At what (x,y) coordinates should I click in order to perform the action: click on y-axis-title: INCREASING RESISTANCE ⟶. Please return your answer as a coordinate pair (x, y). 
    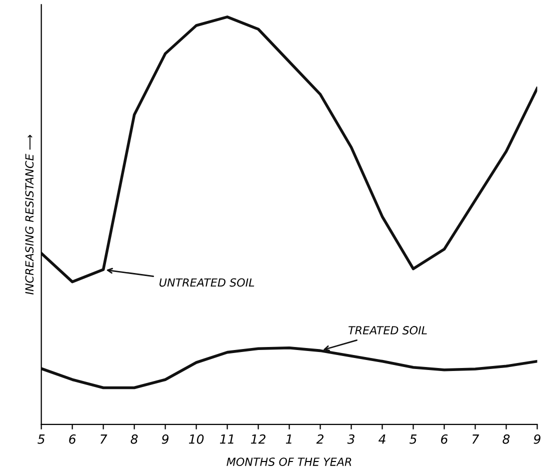
    Looking at the image, I should click on (29, 214).